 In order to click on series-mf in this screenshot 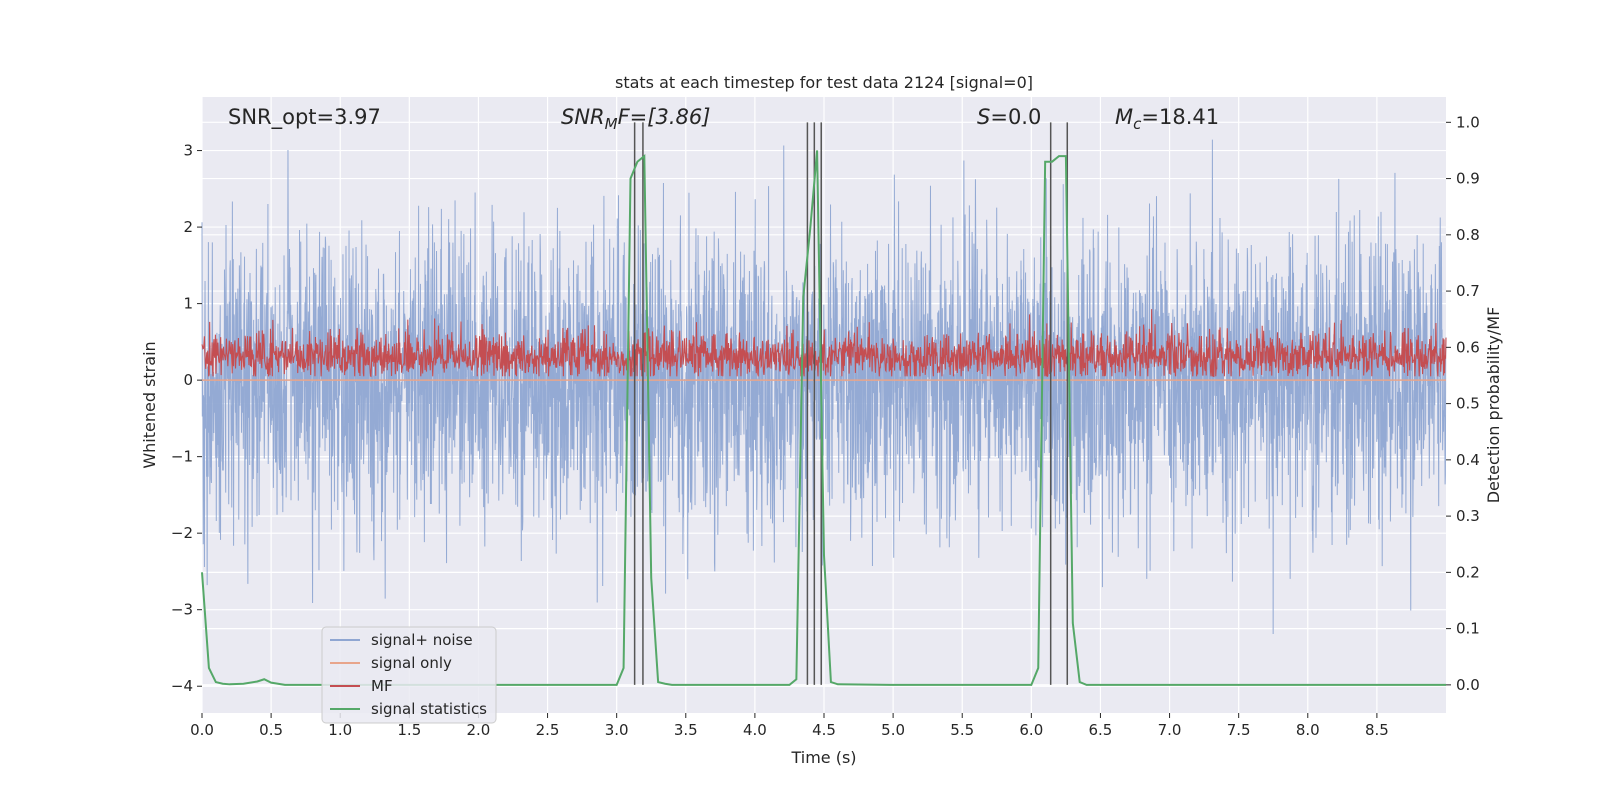, I will do `click(824, 343)`.